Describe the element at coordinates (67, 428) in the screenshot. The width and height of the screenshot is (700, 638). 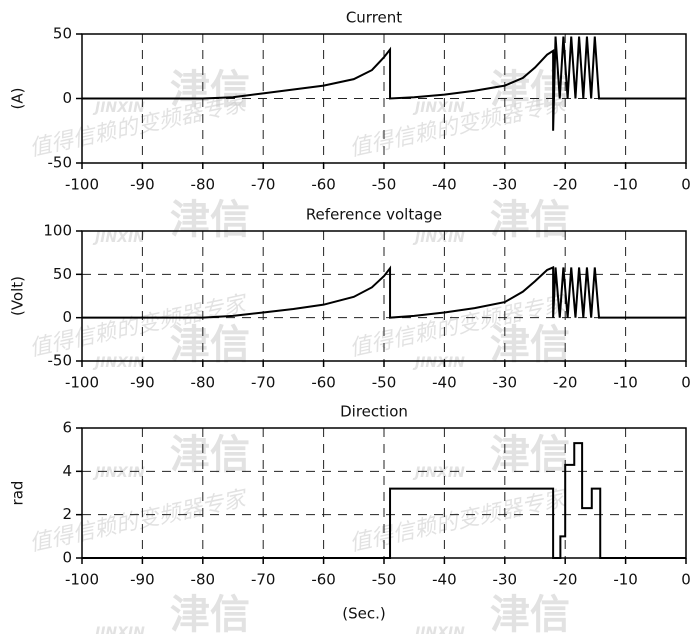
I see `y-tick-label: 6` at that location.